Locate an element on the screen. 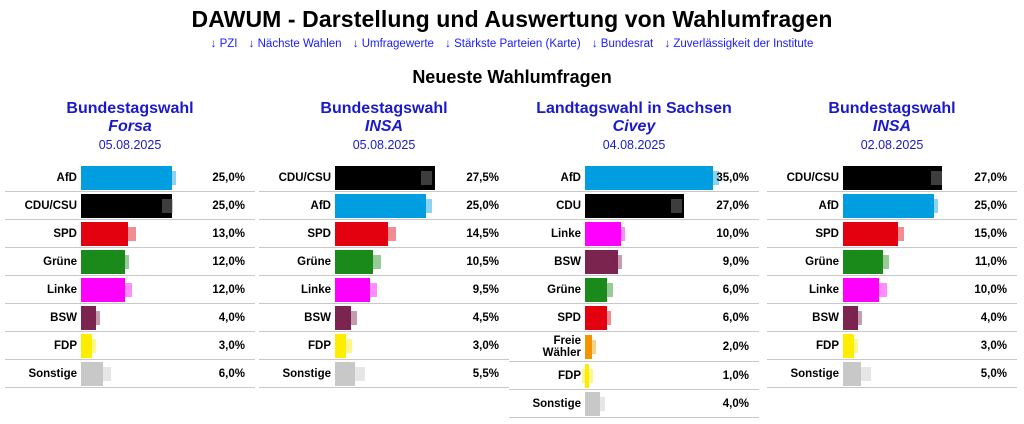 This screenshot has height=424, width=1024. party-row-cdu-csu: CDU/CSU 27,0% is located at coordinates (892, 178).